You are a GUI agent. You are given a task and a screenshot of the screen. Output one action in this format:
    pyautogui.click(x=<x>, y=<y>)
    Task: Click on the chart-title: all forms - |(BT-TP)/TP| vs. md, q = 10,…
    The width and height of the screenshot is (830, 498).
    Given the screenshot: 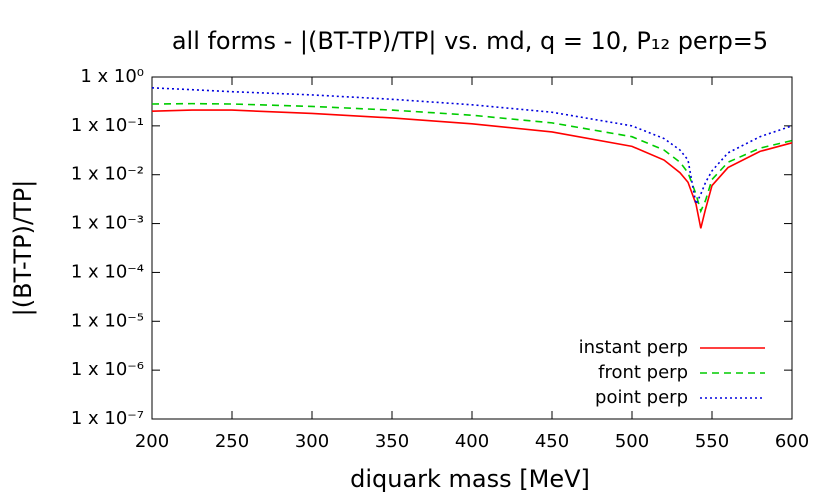 What is the action you would take?
    pyautogui.click(x=470, y=41)
    